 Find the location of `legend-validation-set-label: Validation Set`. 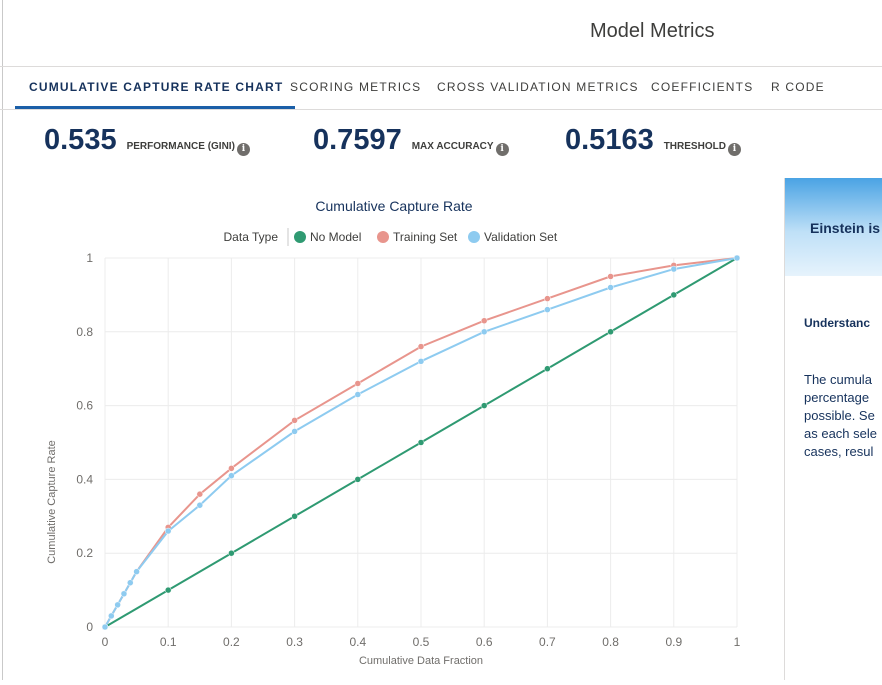

legend-validation-set-label: Validation Set is located at coordinates (521, 237).